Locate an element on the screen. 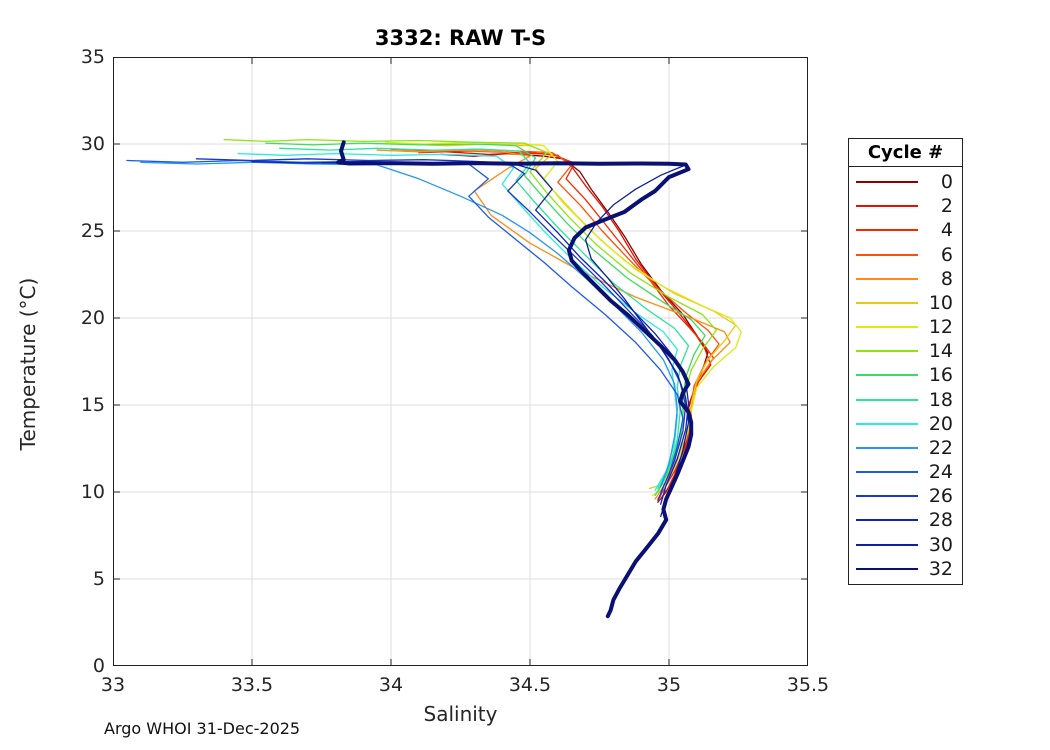 This screenshot has height=750, width=1050. legend-entry-label: 0 is located at coordinates (946, 182).